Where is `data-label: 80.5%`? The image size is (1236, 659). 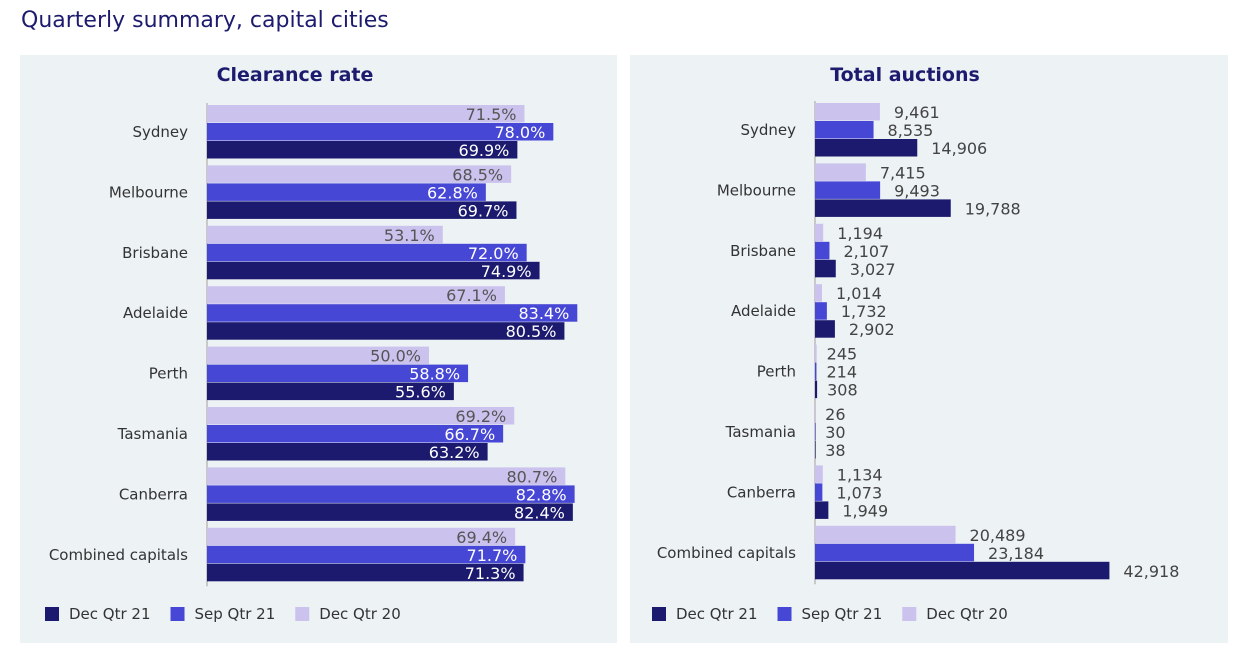 data-label: 80.5% is located at coordinates (531, 331).